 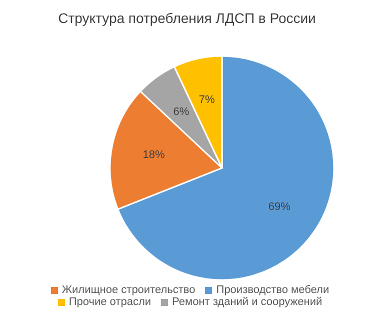 I want to click on data-label: 18%, so click(x=154, y=154).